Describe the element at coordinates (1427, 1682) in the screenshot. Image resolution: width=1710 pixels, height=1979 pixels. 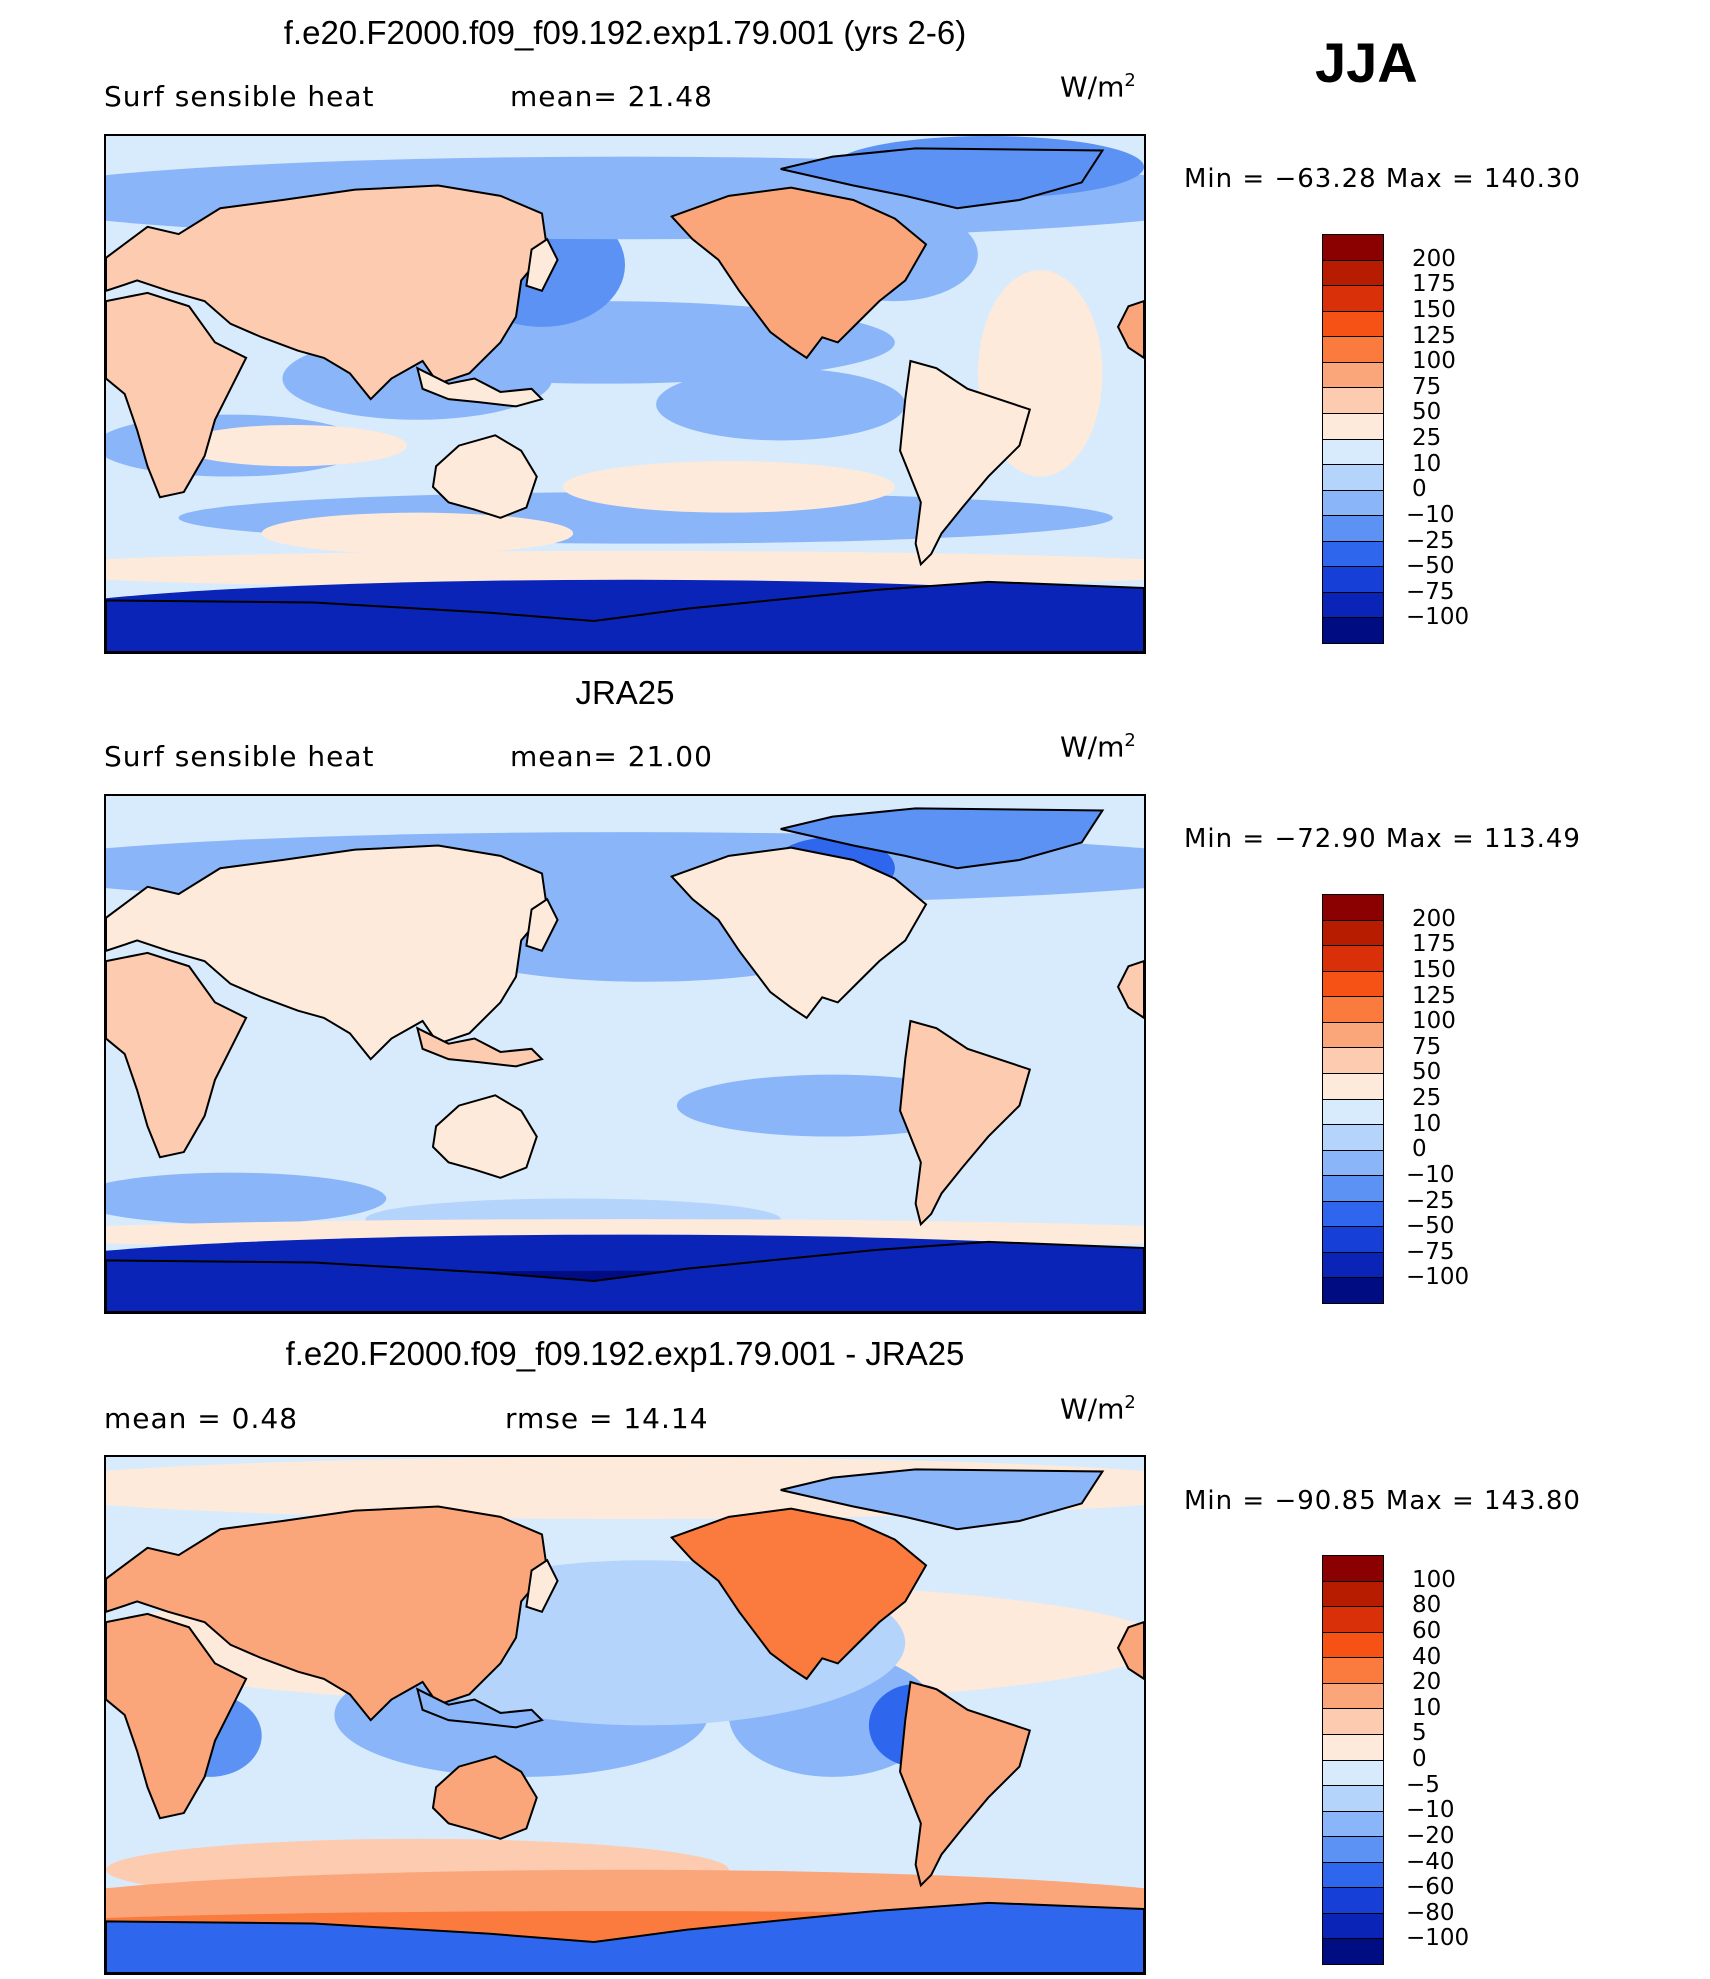
I see `colorbar-tick-label: 20` at that location.